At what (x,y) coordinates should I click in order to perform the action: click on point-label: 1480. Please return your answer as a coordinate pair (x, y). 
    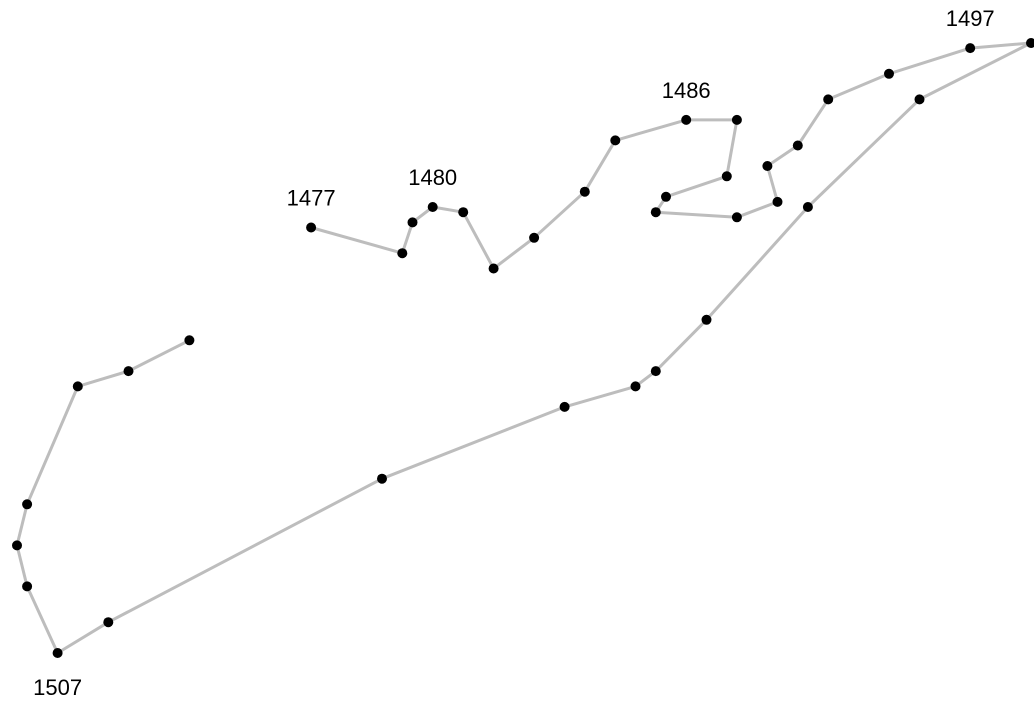
    Looking at the image, I should click on (432, 177).